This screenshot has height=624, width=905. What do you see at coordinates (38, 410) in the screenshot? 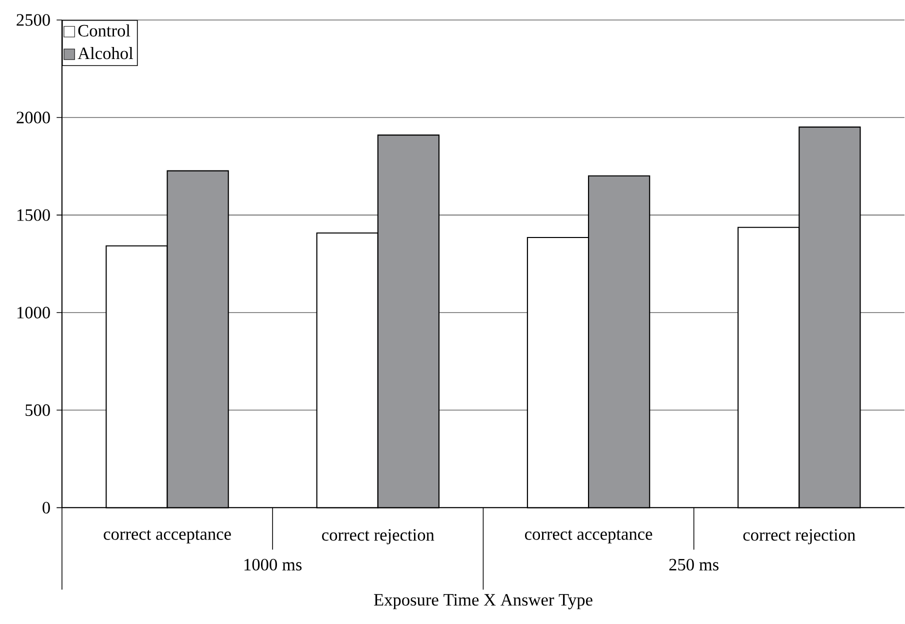
I see `y-tick-label: 500` at bounding box center [38, 410].